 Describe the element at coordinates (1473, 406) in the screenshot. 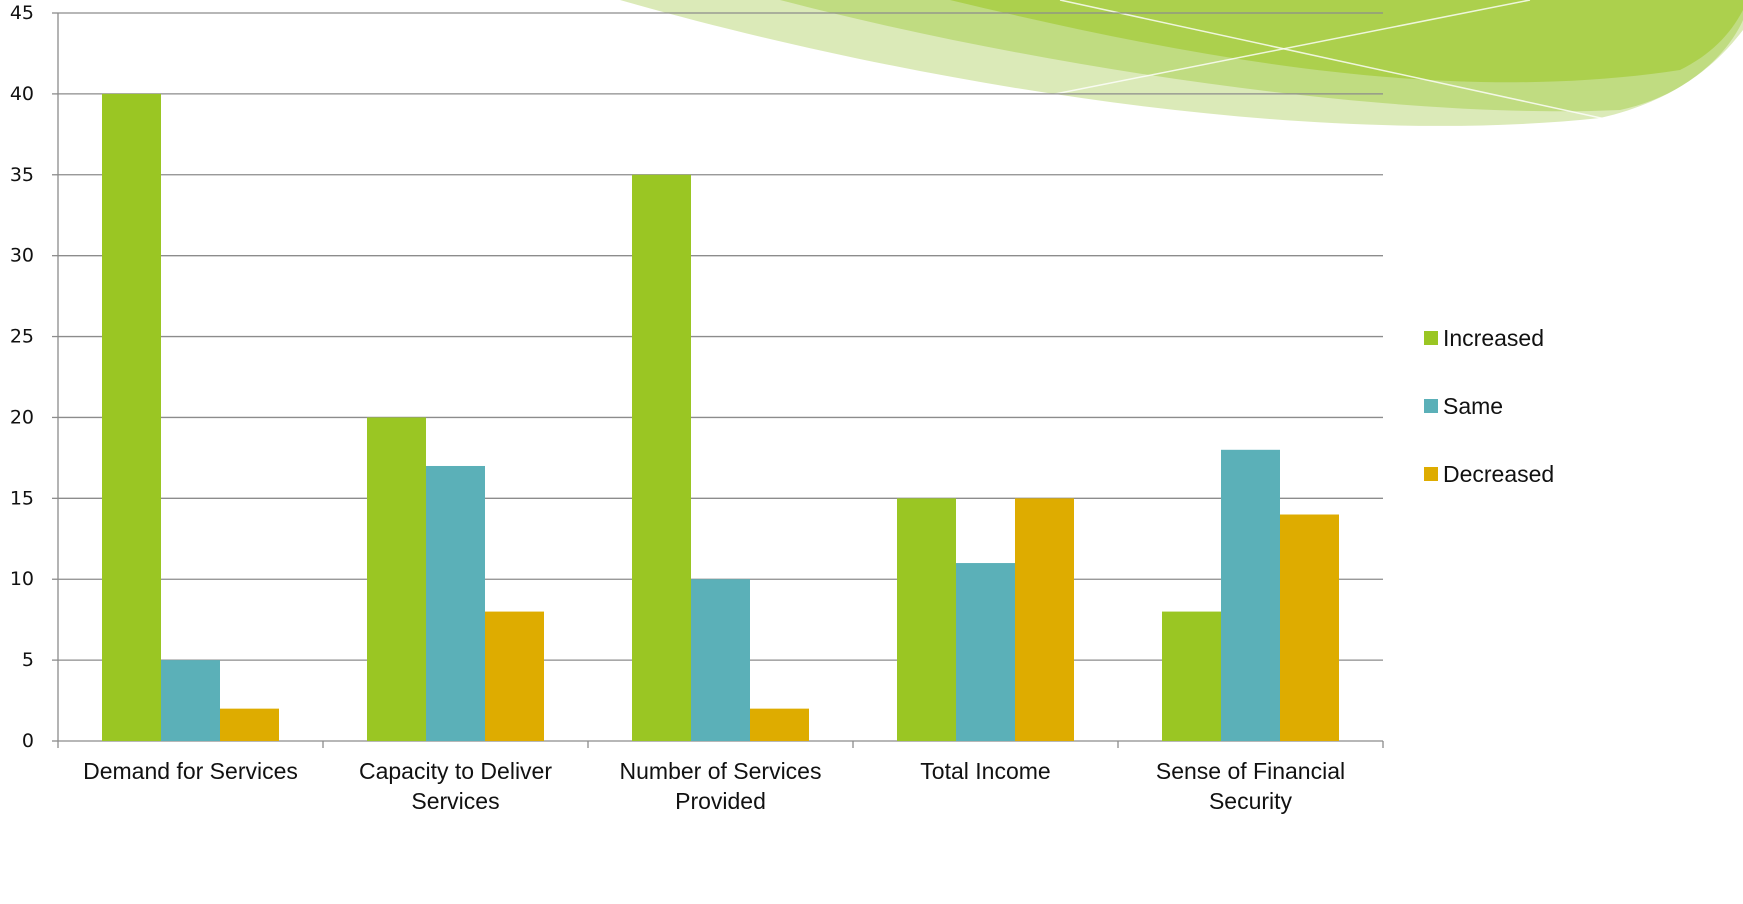

I see `legend-label-same: Same` at that location.